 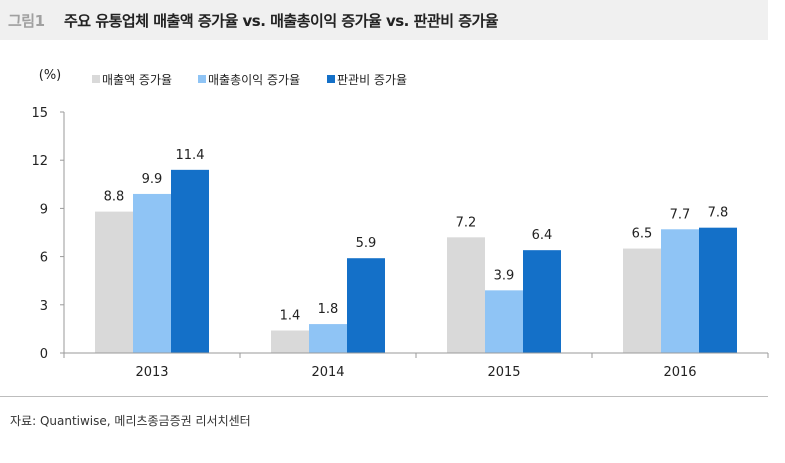 I want to click on y-tick-label: 9, so click(x=44, y=209).